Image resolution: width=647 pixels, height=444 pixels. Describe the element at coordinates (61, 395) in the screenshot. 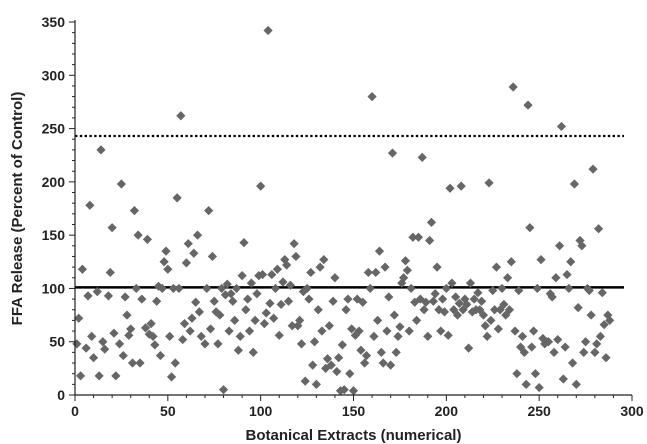

I see `y-tick-label: 0` at that location.